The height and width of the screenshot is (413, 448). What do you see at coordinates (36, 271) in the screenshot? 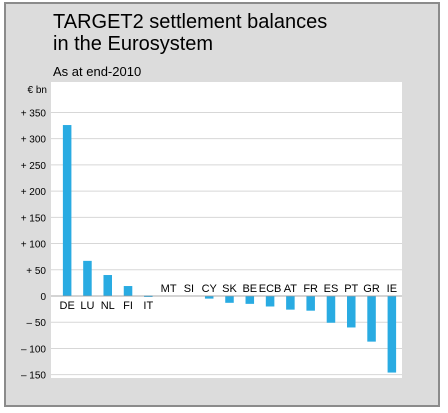
I see `y-tick-label: + 50` at bounding box center [36, 271].